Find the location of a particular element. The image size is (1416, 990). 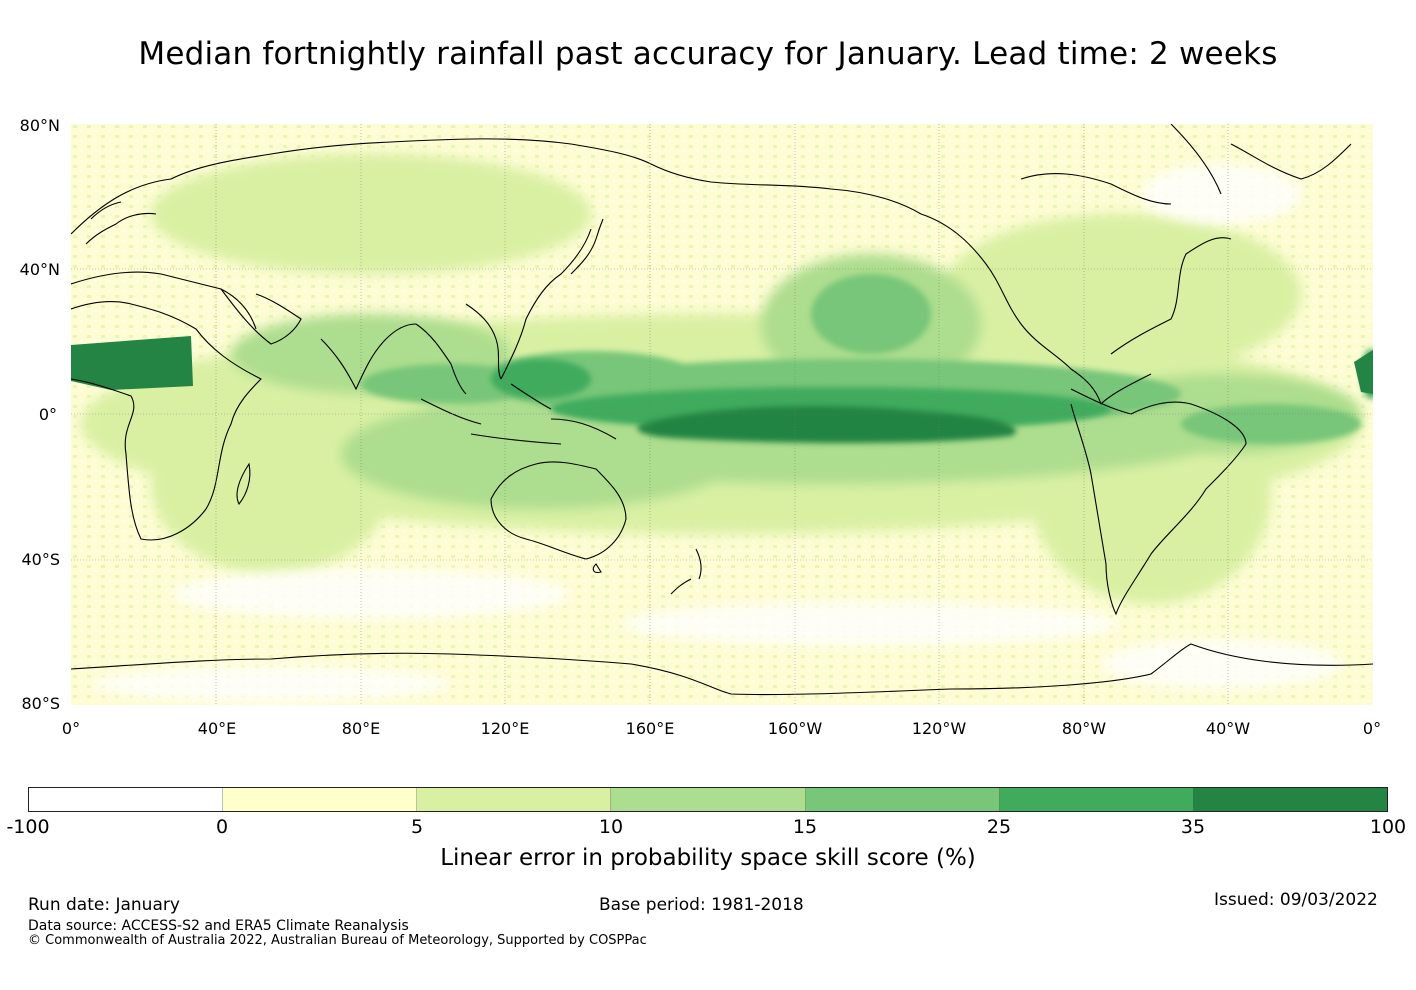

run-date: Run date: January is located at coordinates (104, 905).